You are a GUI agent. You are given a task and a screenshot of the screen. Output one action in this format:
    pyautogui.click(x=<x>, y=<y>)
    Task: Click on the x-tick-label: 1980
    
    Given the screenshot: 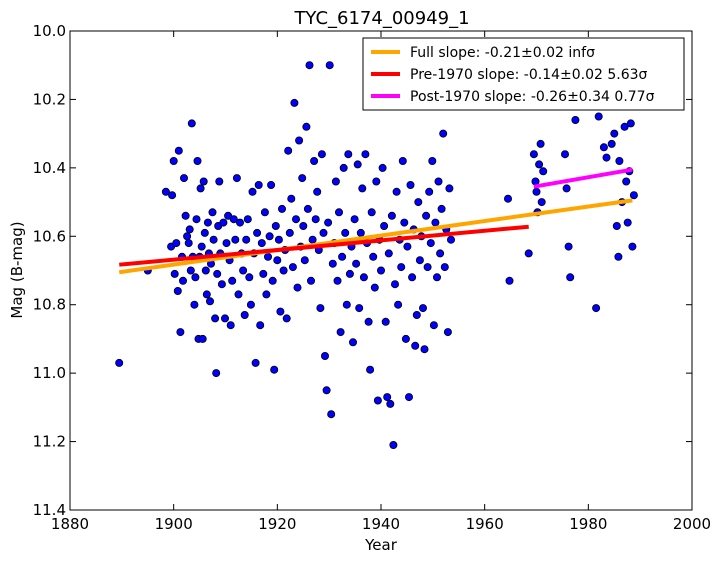 What is the action you would take?
    pyautogui.click(x=588, y=524)
    